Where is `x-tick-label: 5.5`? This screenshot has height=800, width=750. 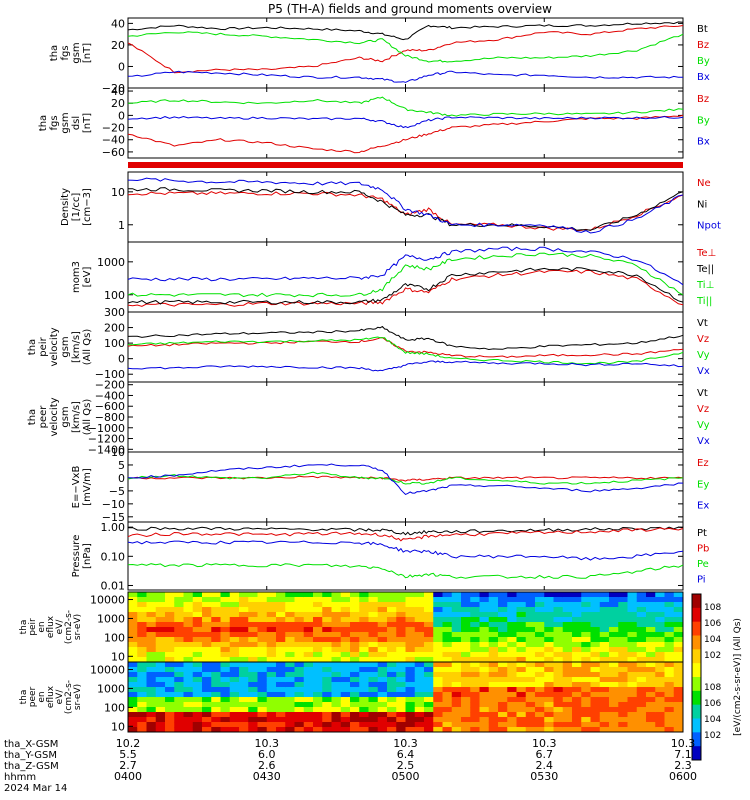
x-tick-label: 5.5 is located at coordinates (128, 754).